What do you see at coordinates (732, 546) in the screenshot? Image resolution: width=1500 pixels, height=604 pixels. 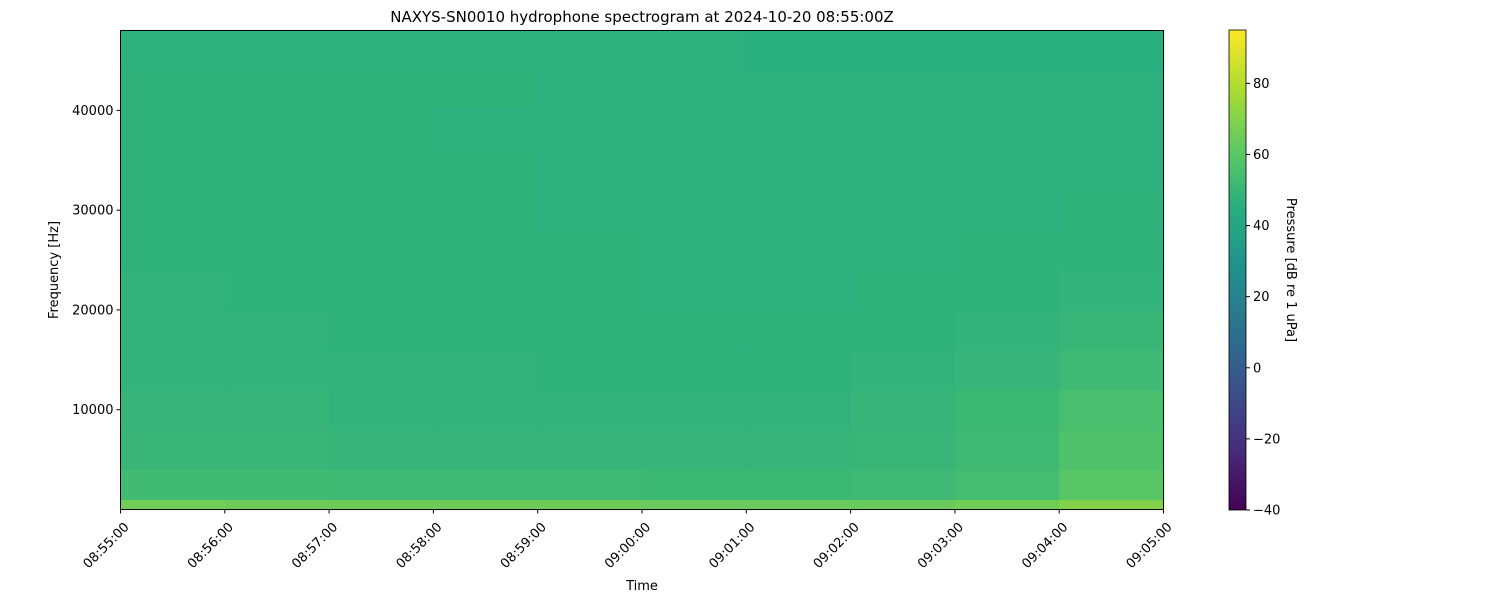 I see `x-tick-label: 09:01:00` at bounding box center [732, 546].